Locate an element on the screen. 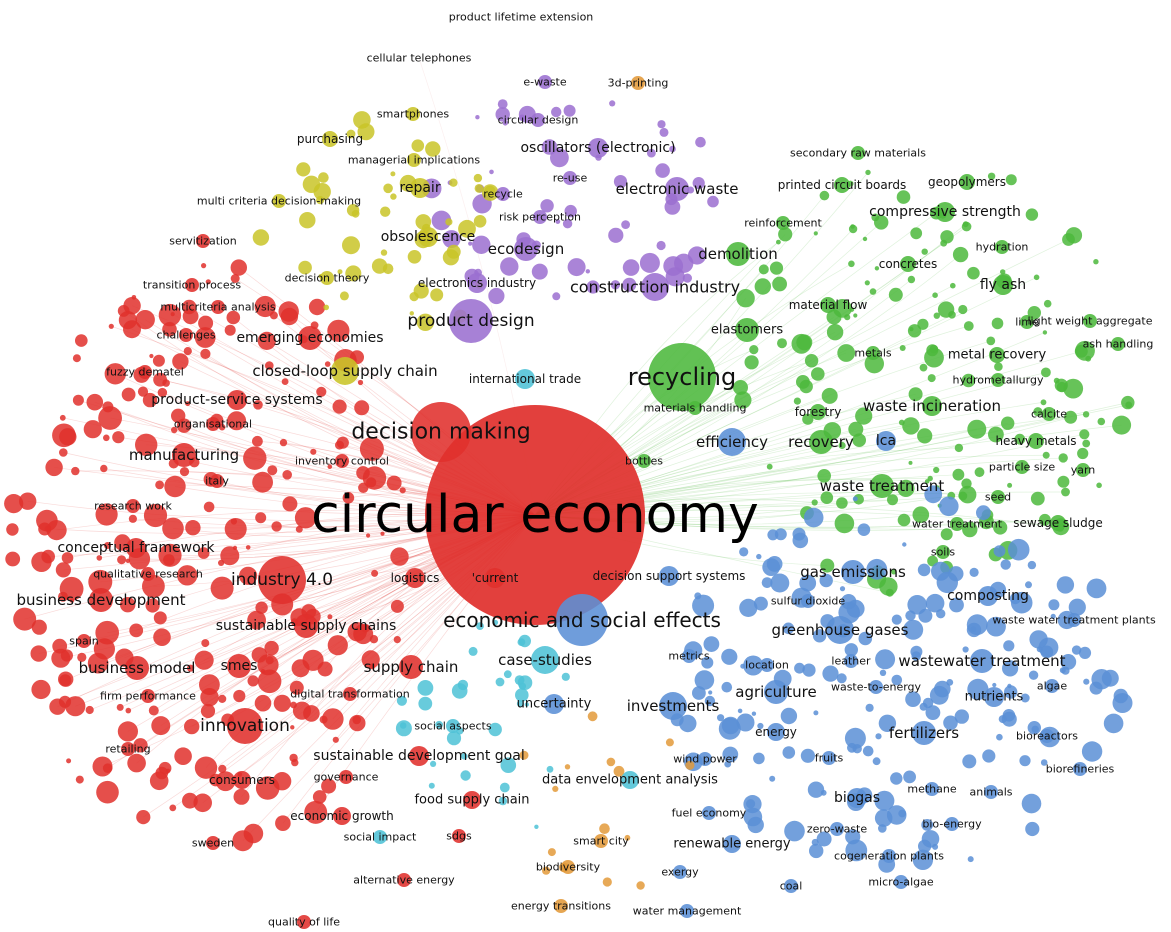  keyword-label: spain is located at coordinates (84, 641).